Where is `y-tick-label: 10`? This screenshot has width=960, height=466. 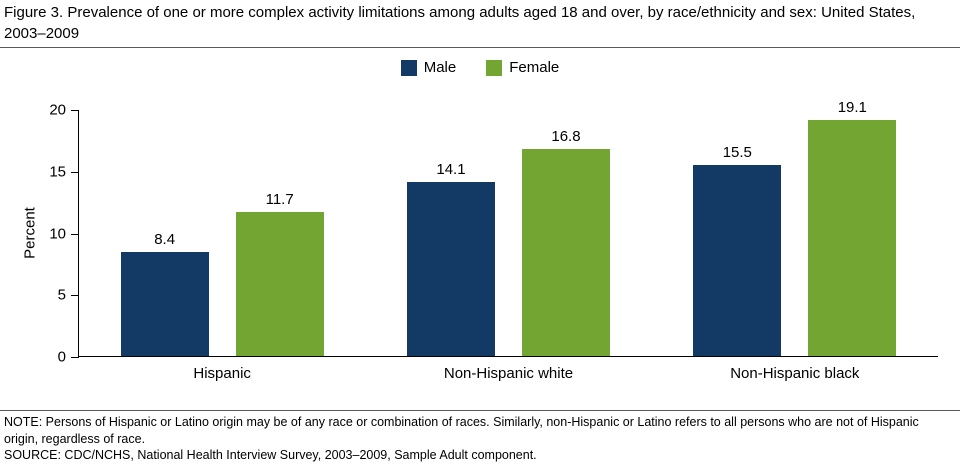
y-tick-label: 10 is located at coordinates (57, 233).